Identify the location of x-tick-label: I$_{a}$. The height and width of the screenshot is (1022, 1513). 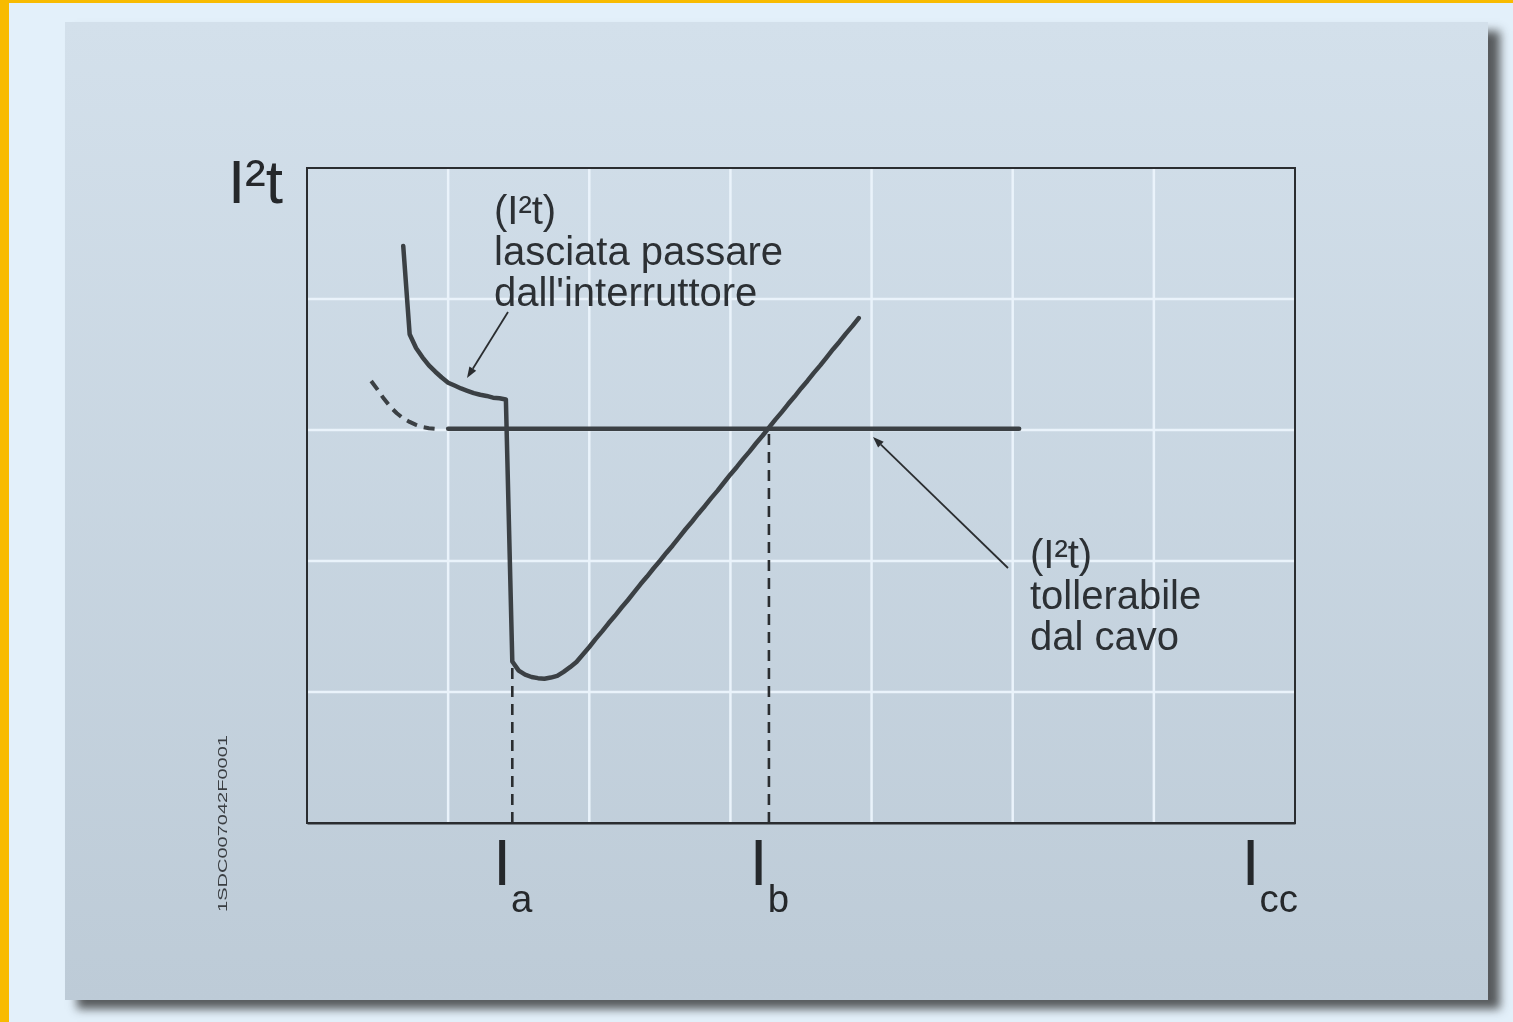
(513, 873).